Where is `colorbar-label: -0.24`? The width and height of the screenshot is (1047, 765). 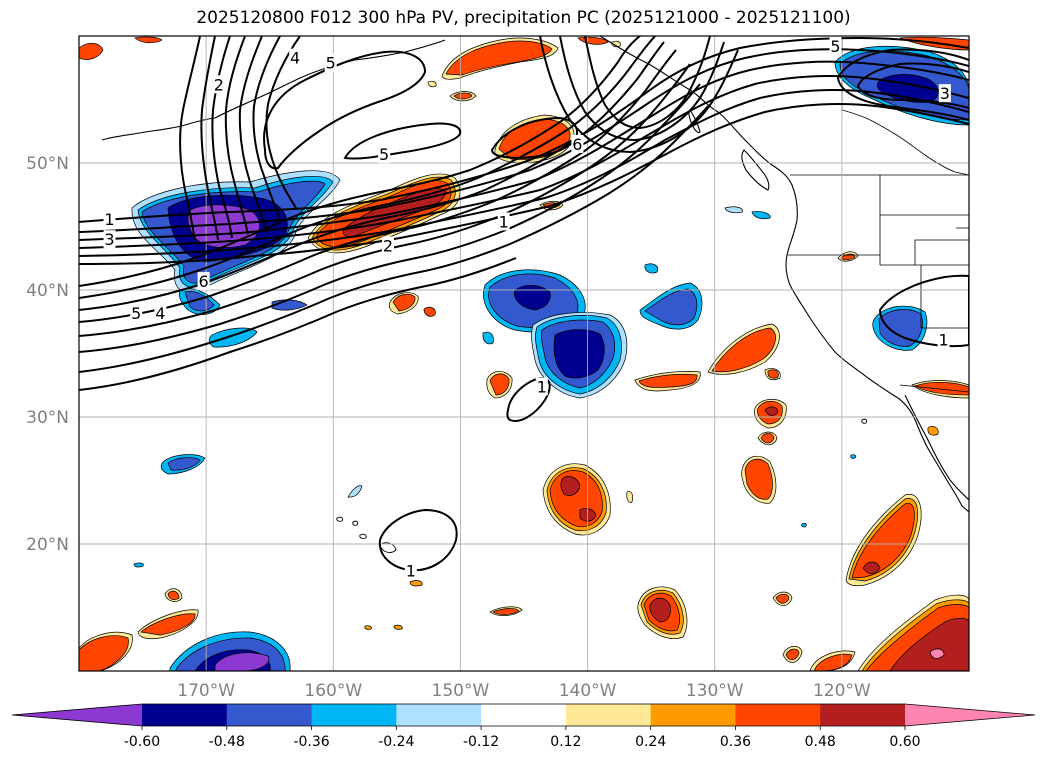
colorbar-label: -0.24 is located at coordinates (396, 742).